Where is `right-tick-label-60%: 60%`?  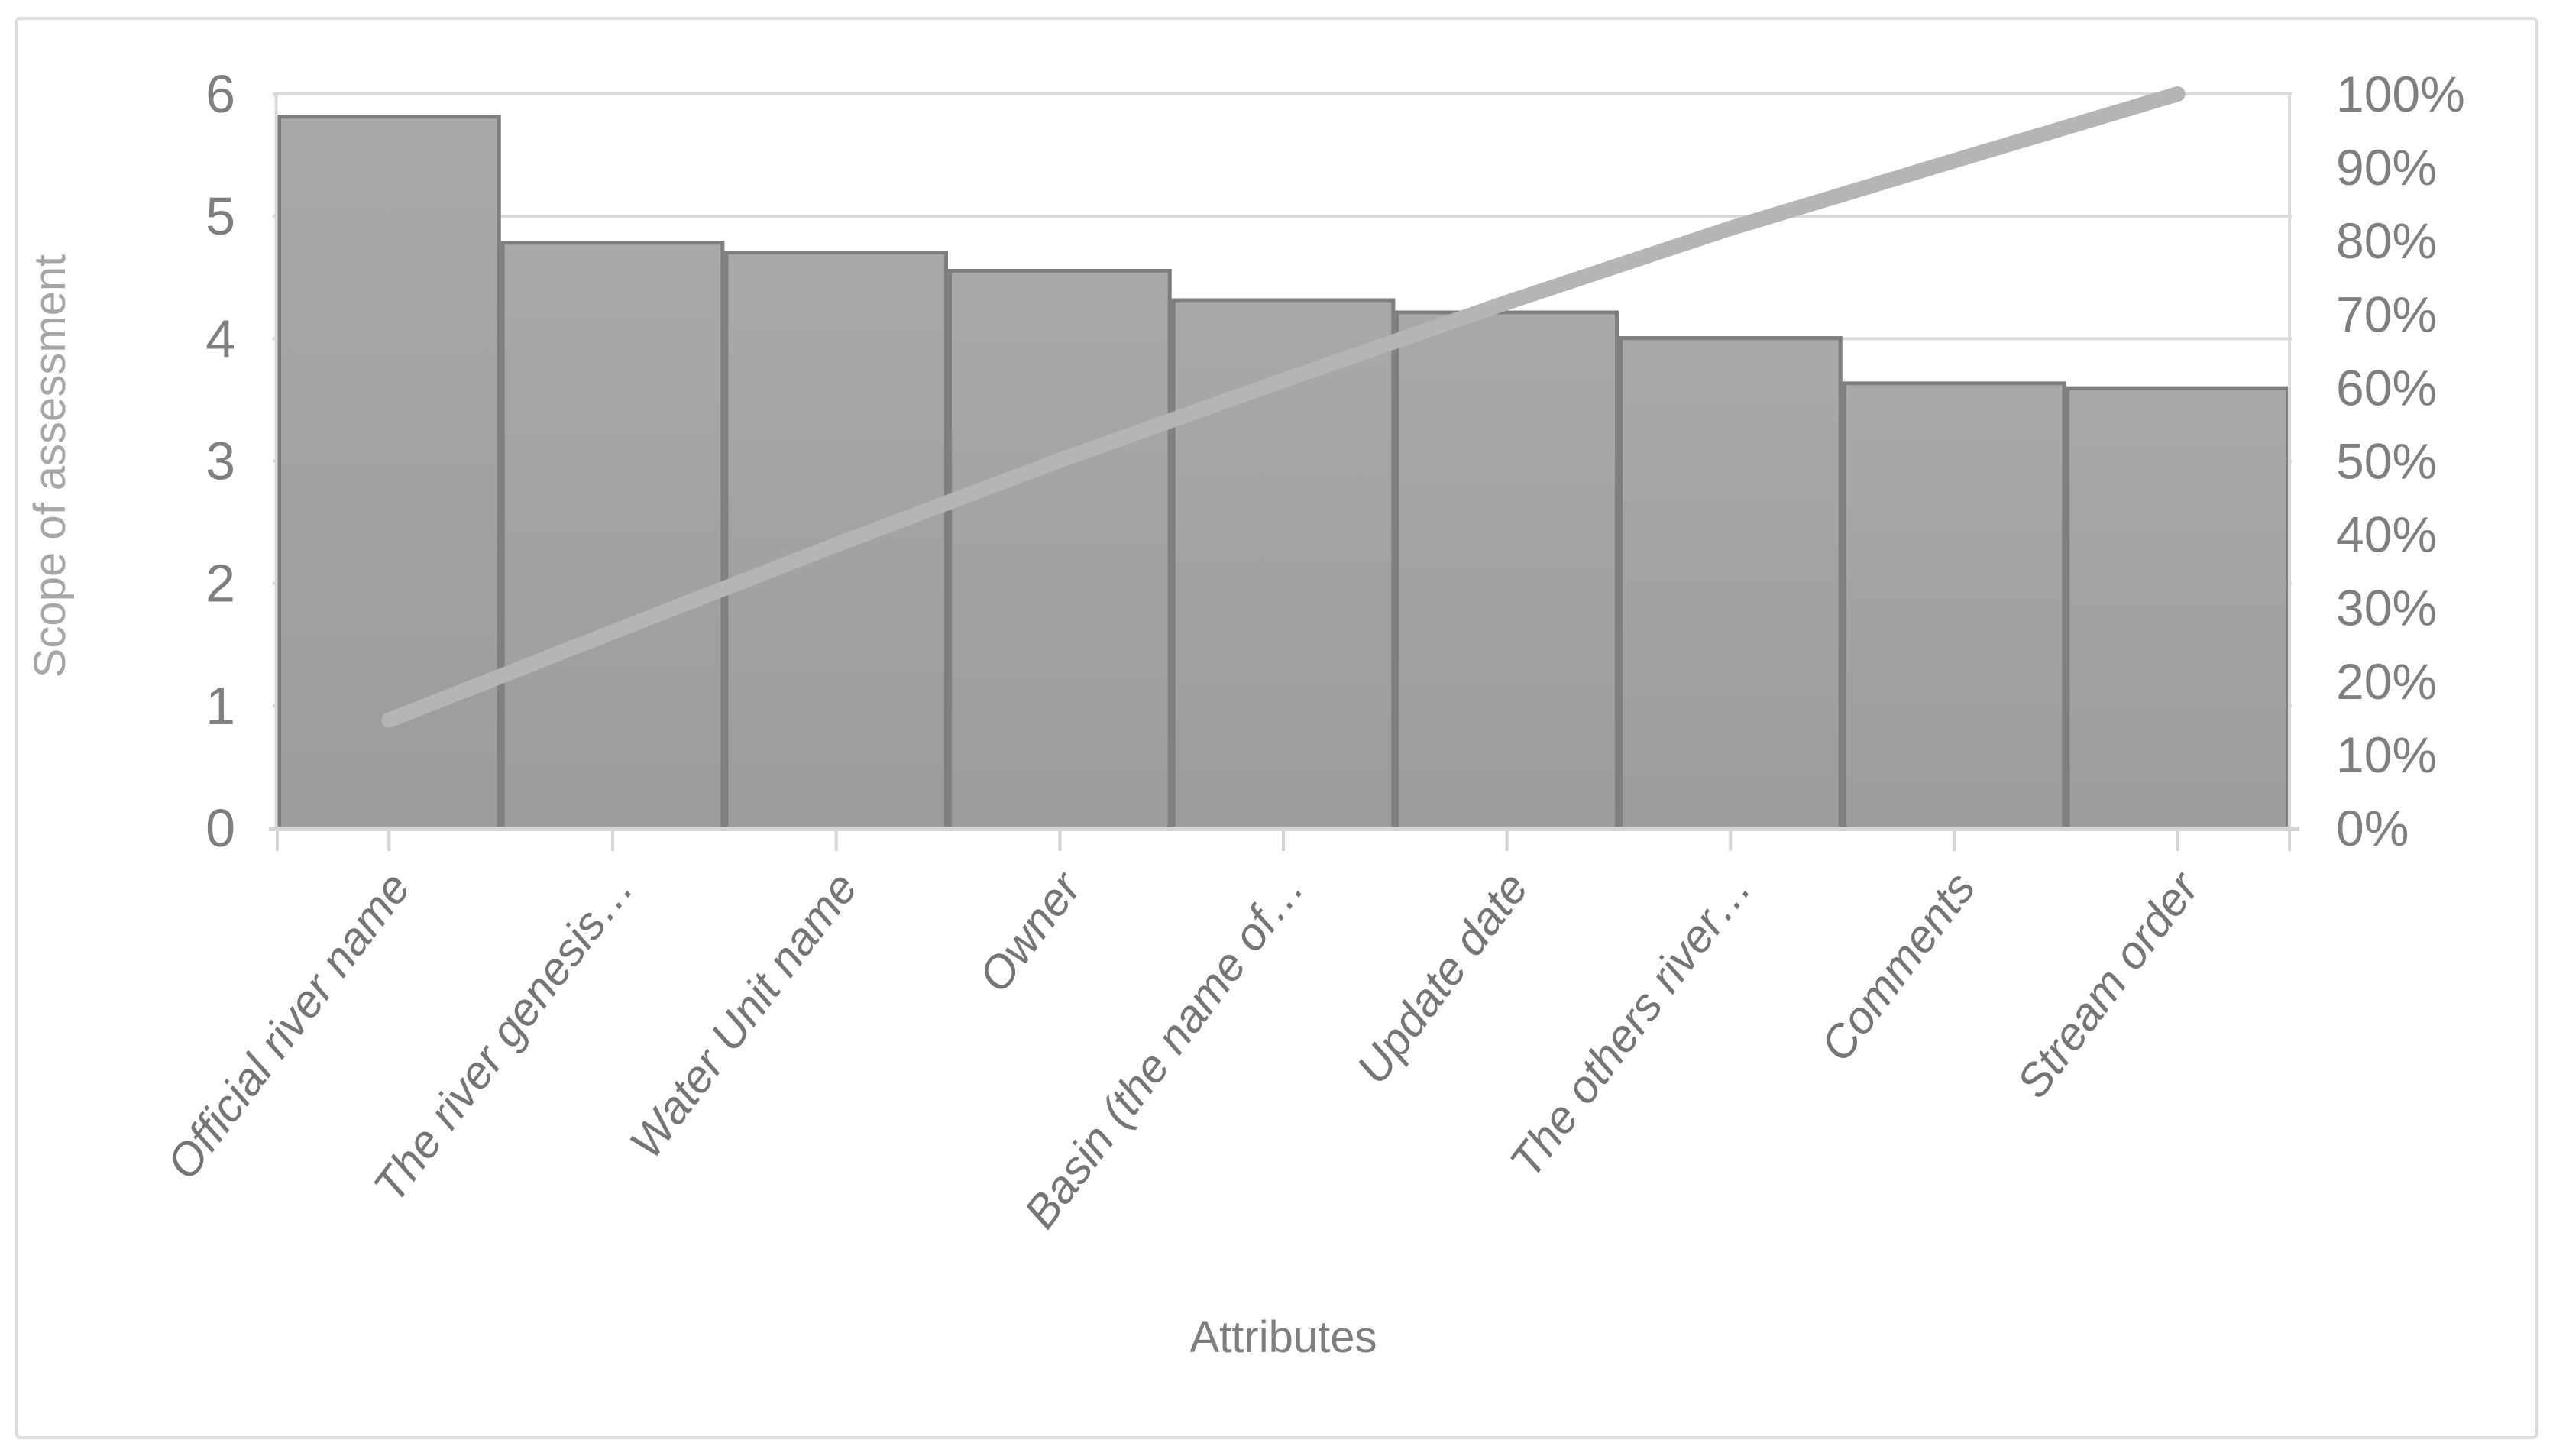 right-tick-label-60%: 60% is located at coordinates (2386, 387).